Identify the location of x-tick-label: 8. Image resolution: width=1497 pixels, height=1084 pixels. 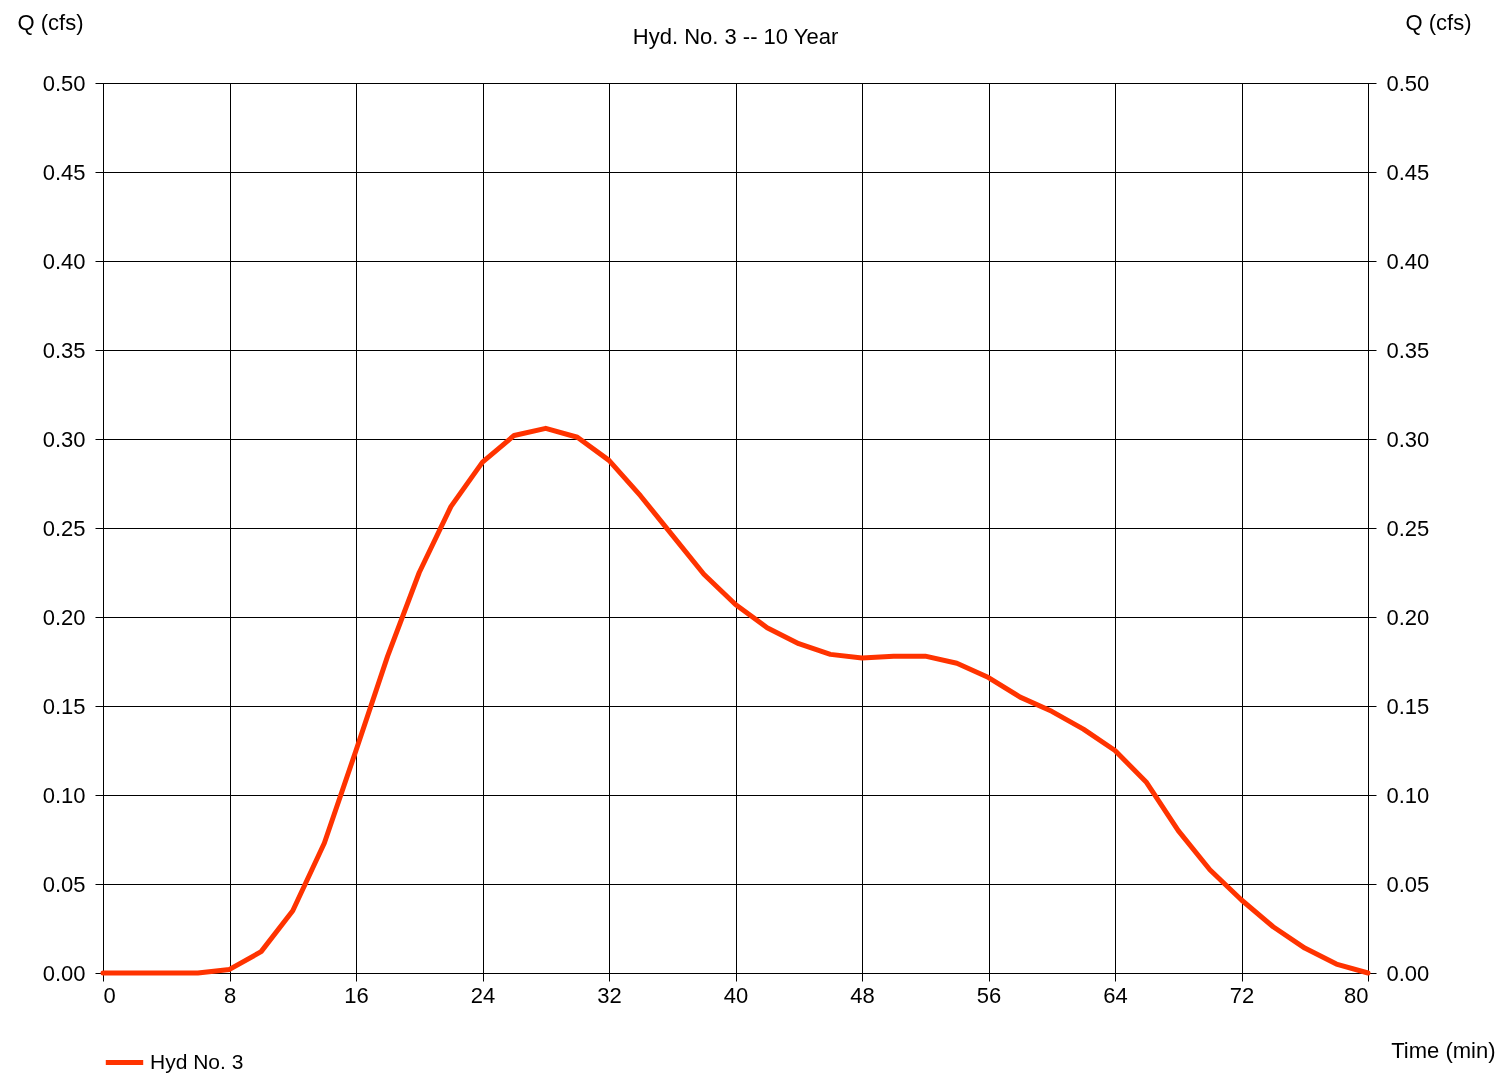
(230, 995).